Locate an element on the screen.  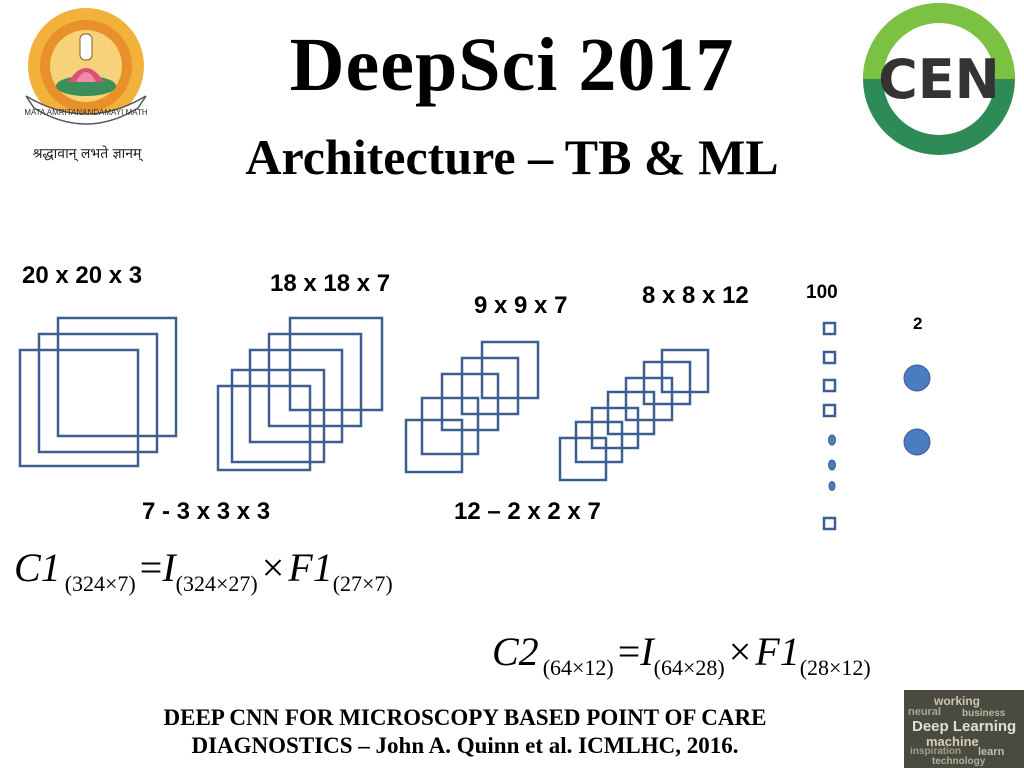
layer-label-conv2: 8 x 8 x 12 is located at coordinates (695, 295).